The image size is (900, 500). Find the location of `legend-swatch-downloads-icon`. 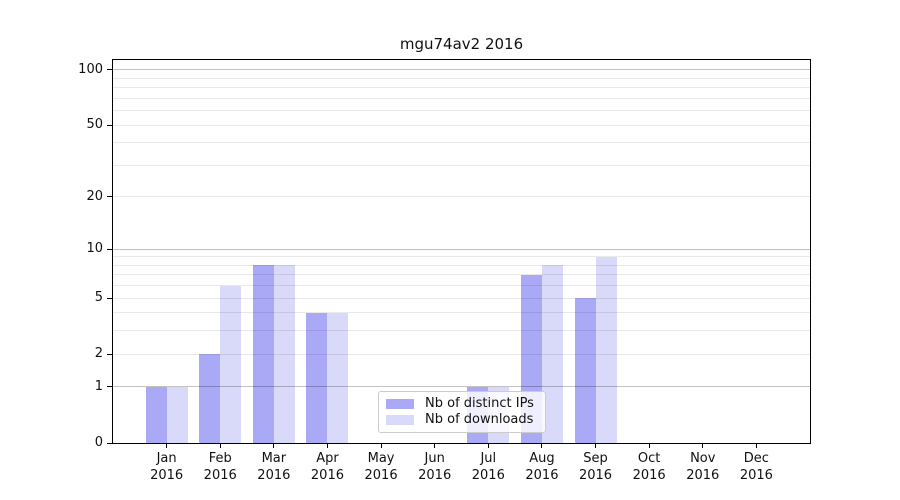

legend-swatch-downloads-icon is located at coordinates (400, 420).